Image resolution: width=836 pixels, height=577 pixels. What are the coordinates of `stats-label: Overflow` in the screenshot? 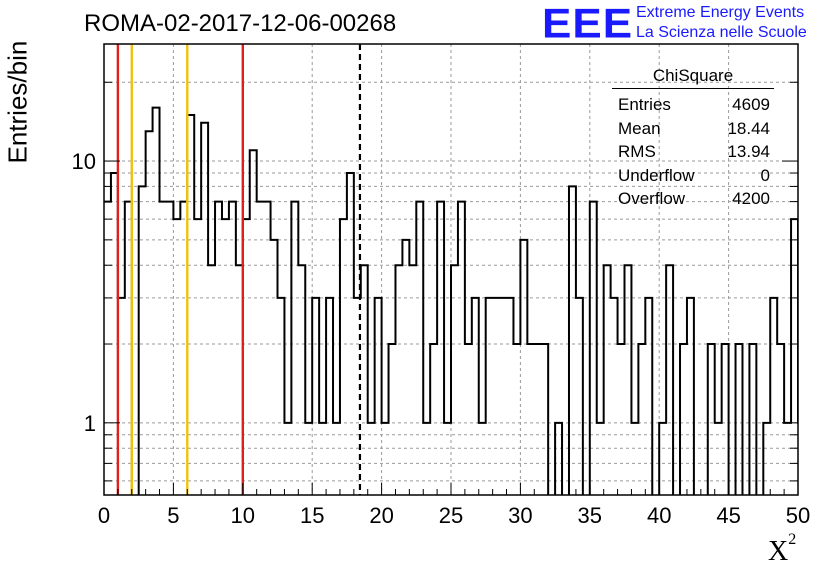 It's located at (652, 198).